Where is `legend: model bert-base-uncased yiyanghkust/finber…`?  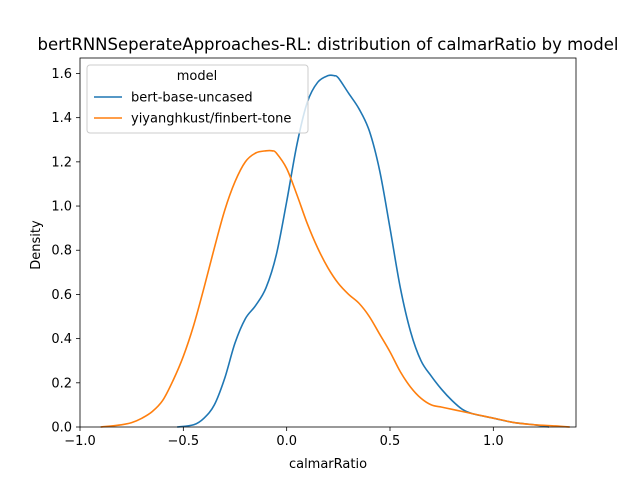
legend: model bert-base-uncased yiyanghkust/finber… is located at coordinates (197, 99).